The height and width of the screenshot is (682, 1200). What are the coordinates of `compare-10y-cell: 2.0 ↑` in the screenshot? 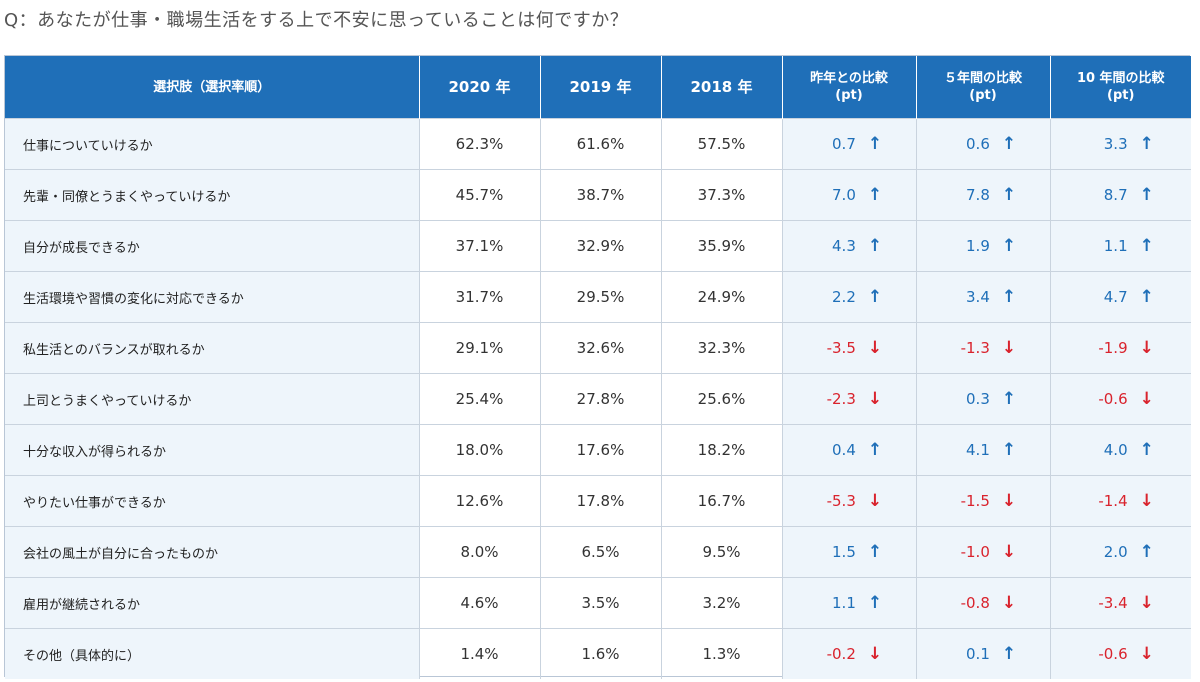 It's located at (1120, 552).